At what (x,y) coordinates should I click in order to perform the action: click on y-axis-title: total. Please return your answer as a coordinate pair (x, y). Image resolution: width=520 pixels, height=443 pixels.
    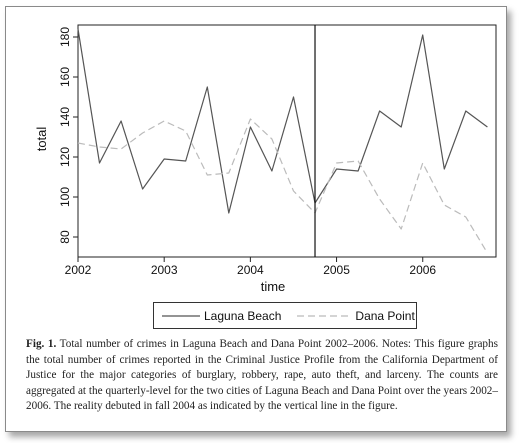
    Looking at the image, I should click on (41, 139).